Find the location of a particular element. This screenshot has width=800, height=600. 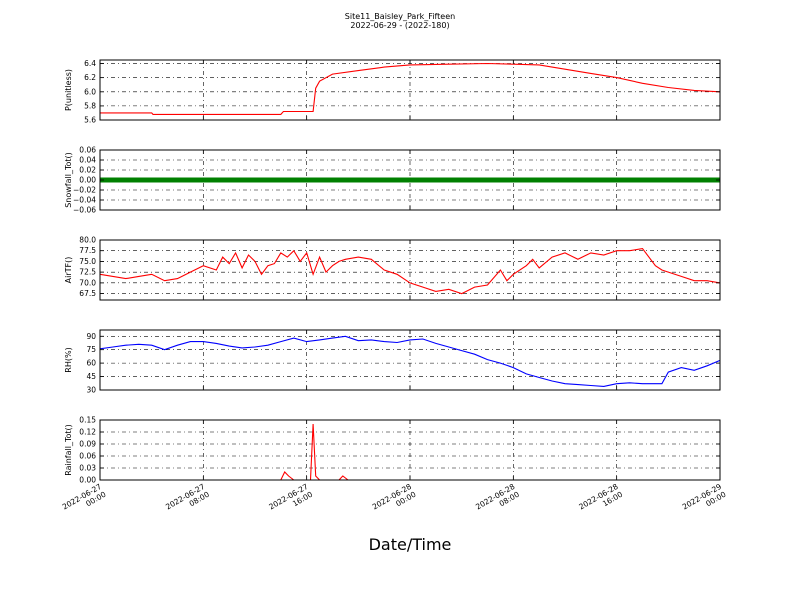

y-tick-label: 0.04 is located at coordinates (87, 160).